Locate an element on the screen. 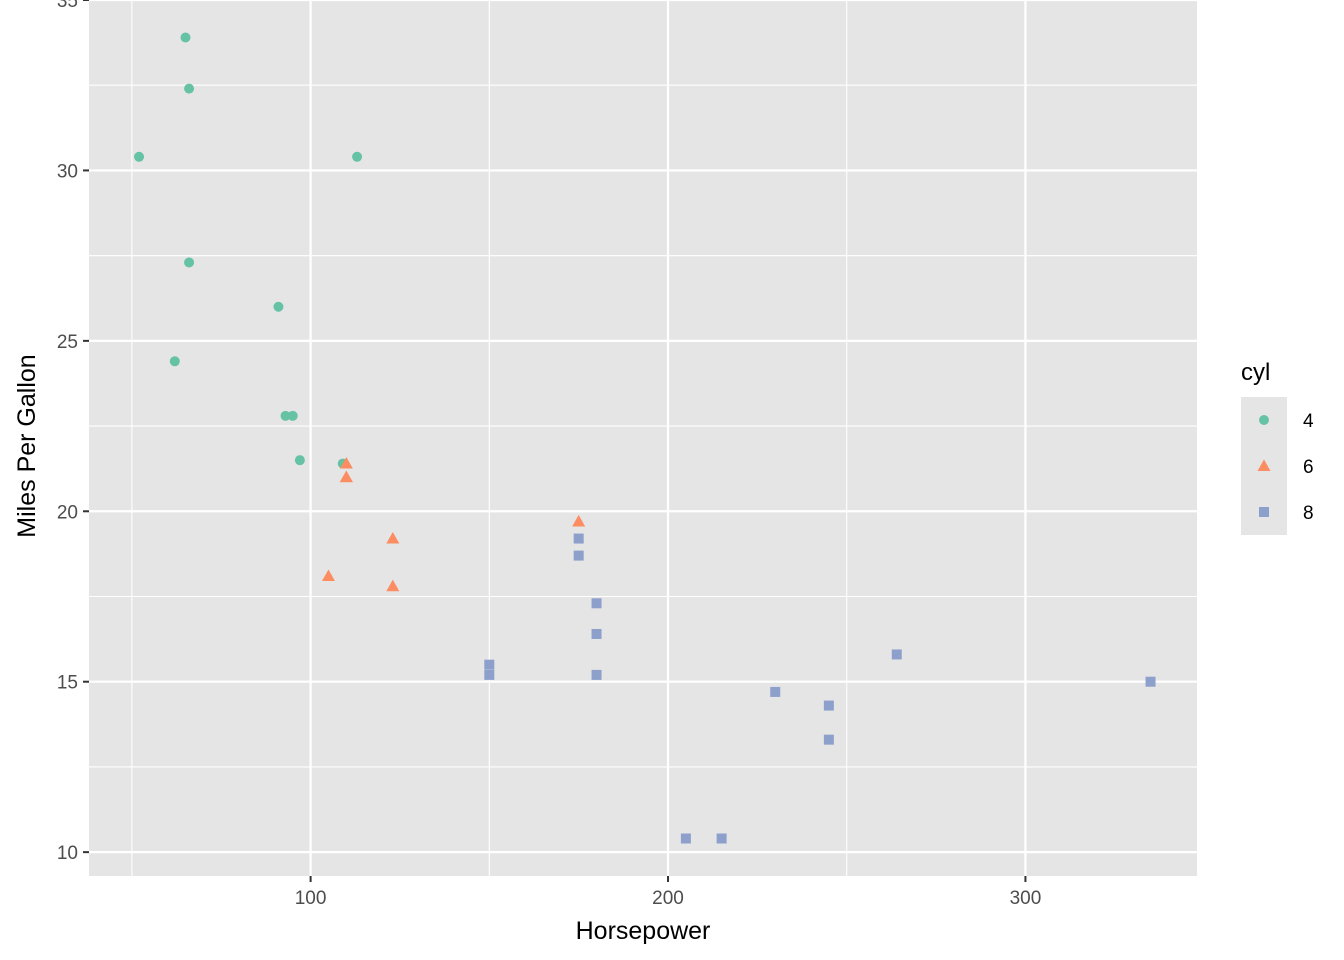 Image resolution: width=1344 pixels, height=960 pixels. legend-label: 8 is located at coordinates (1308, 513).